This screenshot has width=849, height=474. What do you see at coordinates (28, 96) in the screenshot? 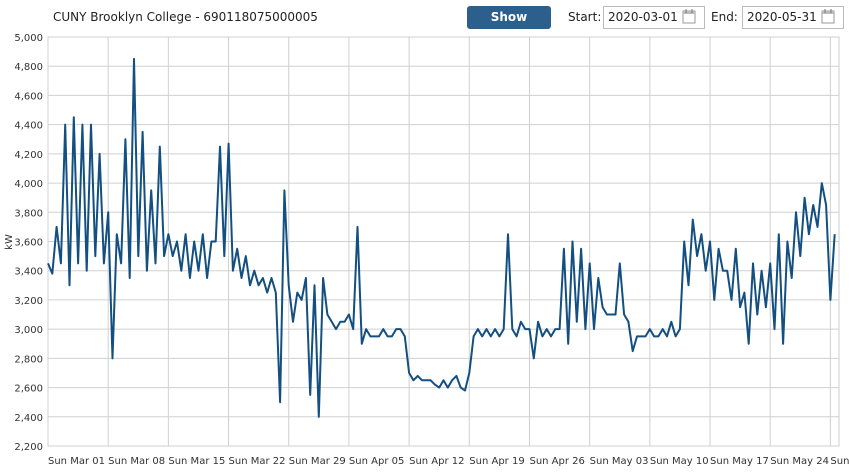
I see `y-tick-label: 4,600` at bounding box center [28, 96].